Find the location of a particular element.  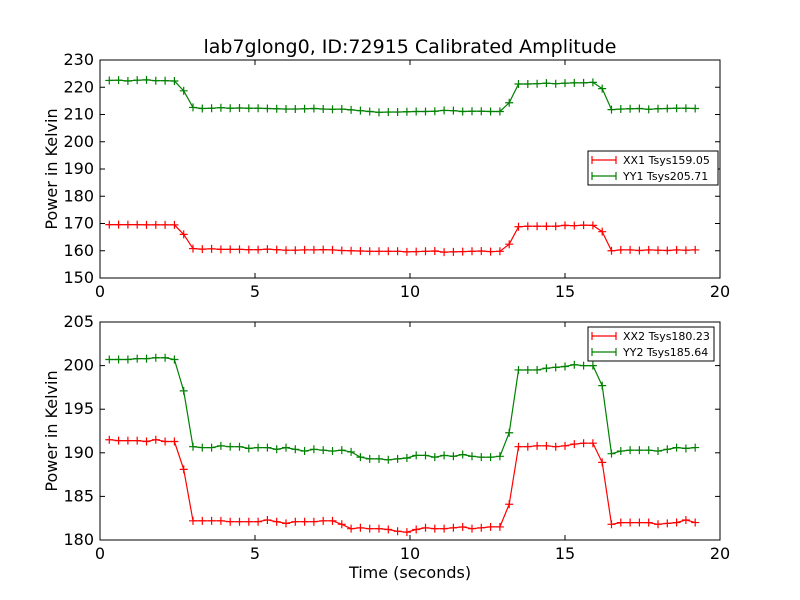

x-tick-label: 5 is located at coordinates (255, 291).